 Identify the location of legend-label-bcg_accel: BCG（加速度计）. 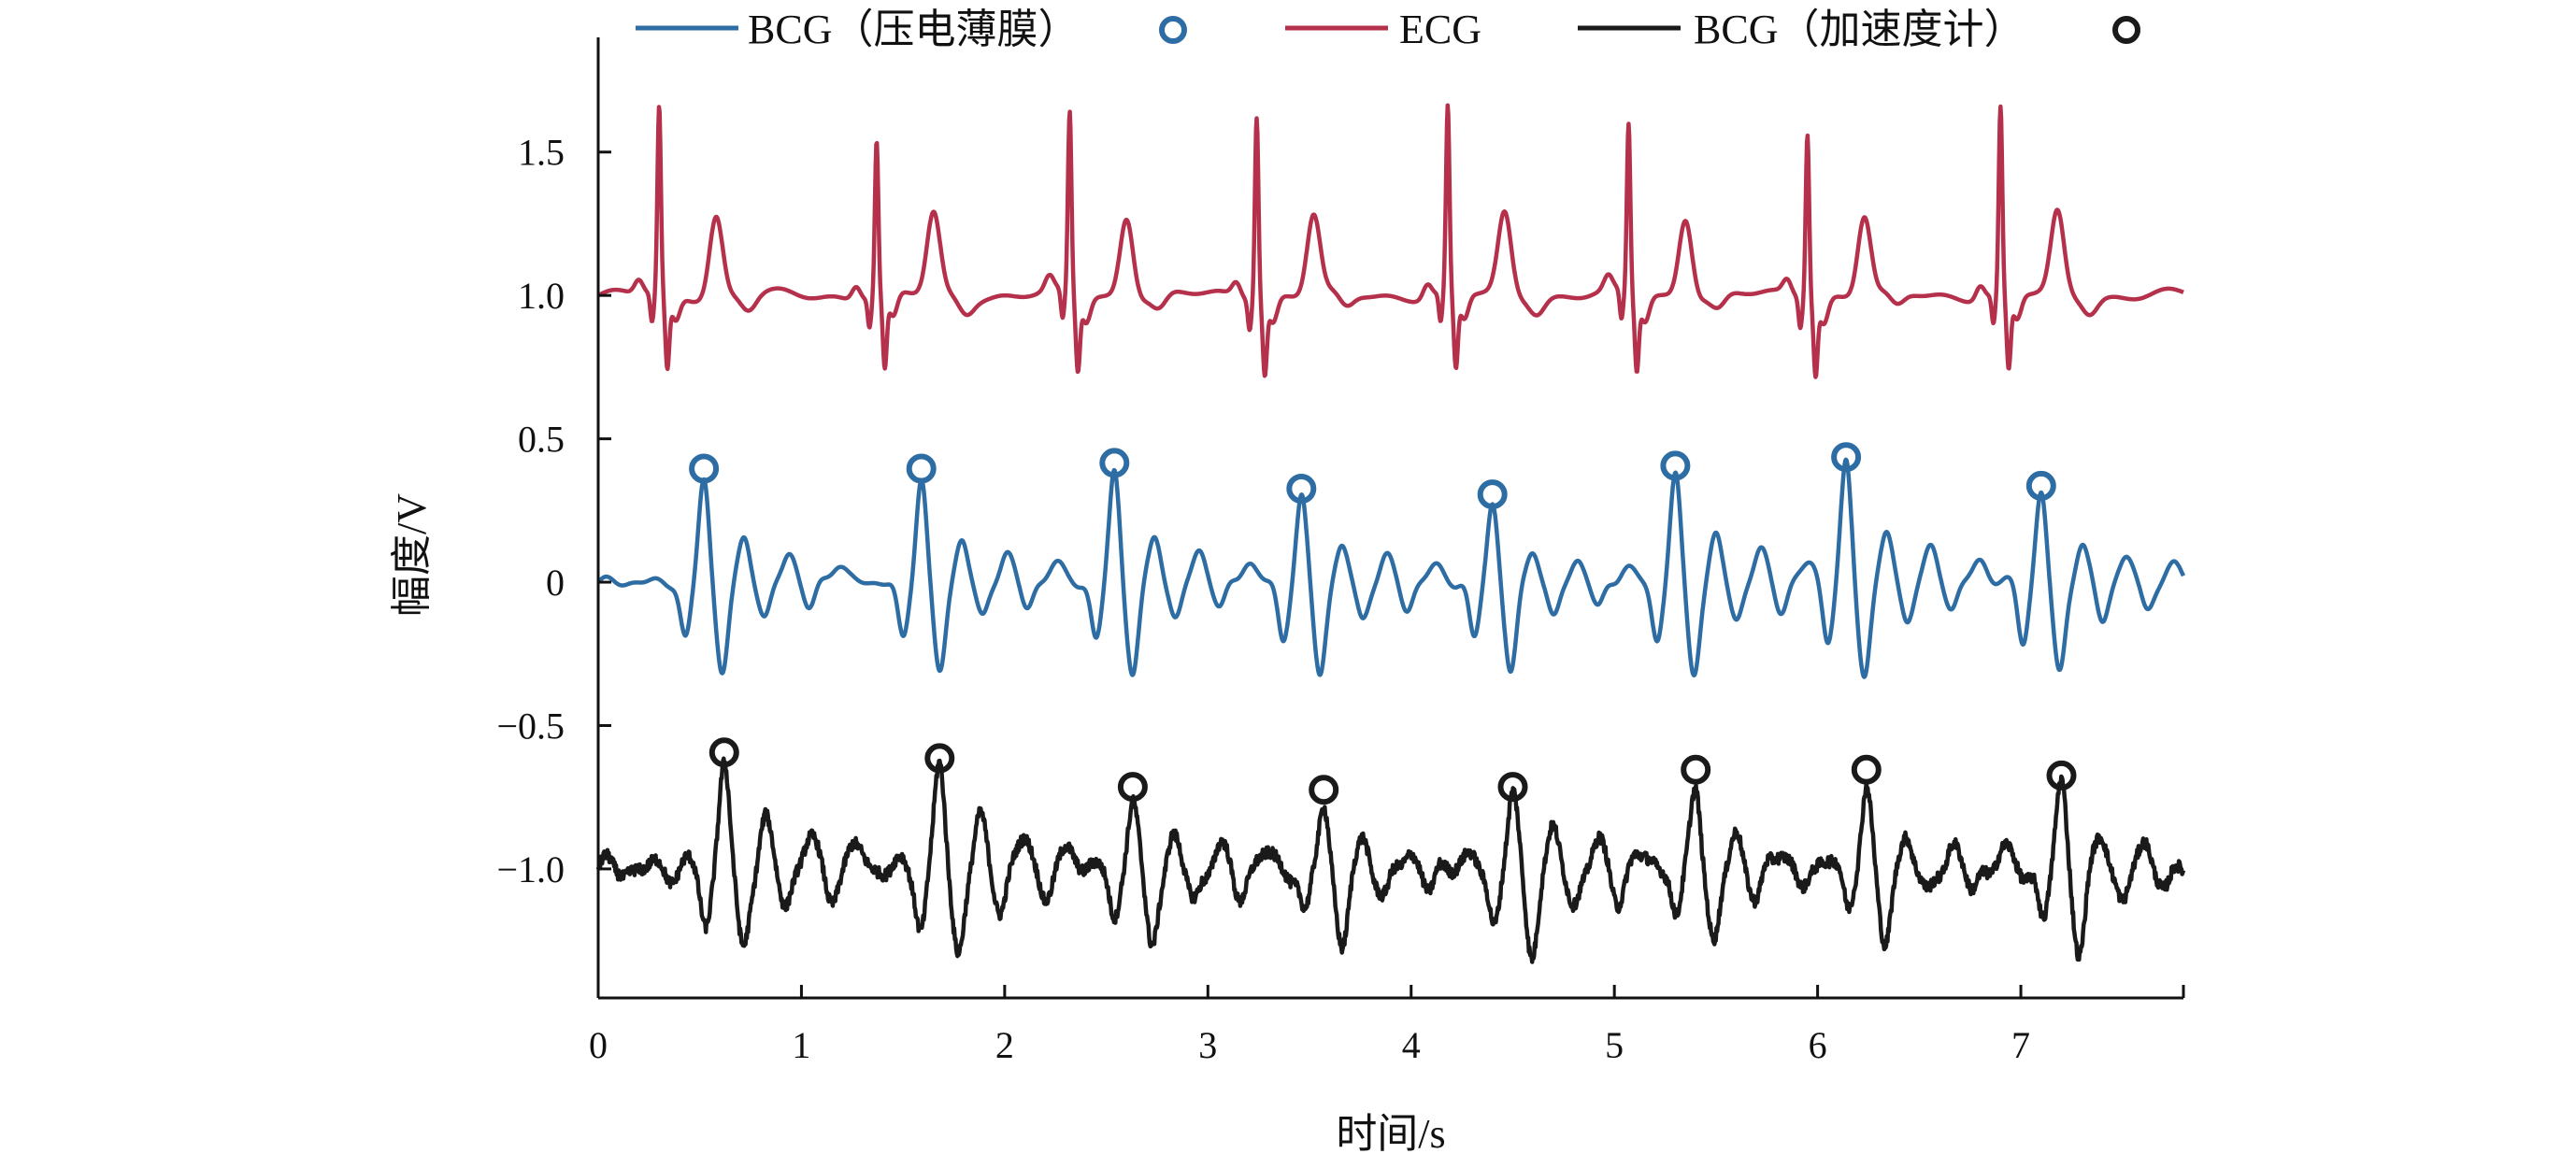
(1859, 29).